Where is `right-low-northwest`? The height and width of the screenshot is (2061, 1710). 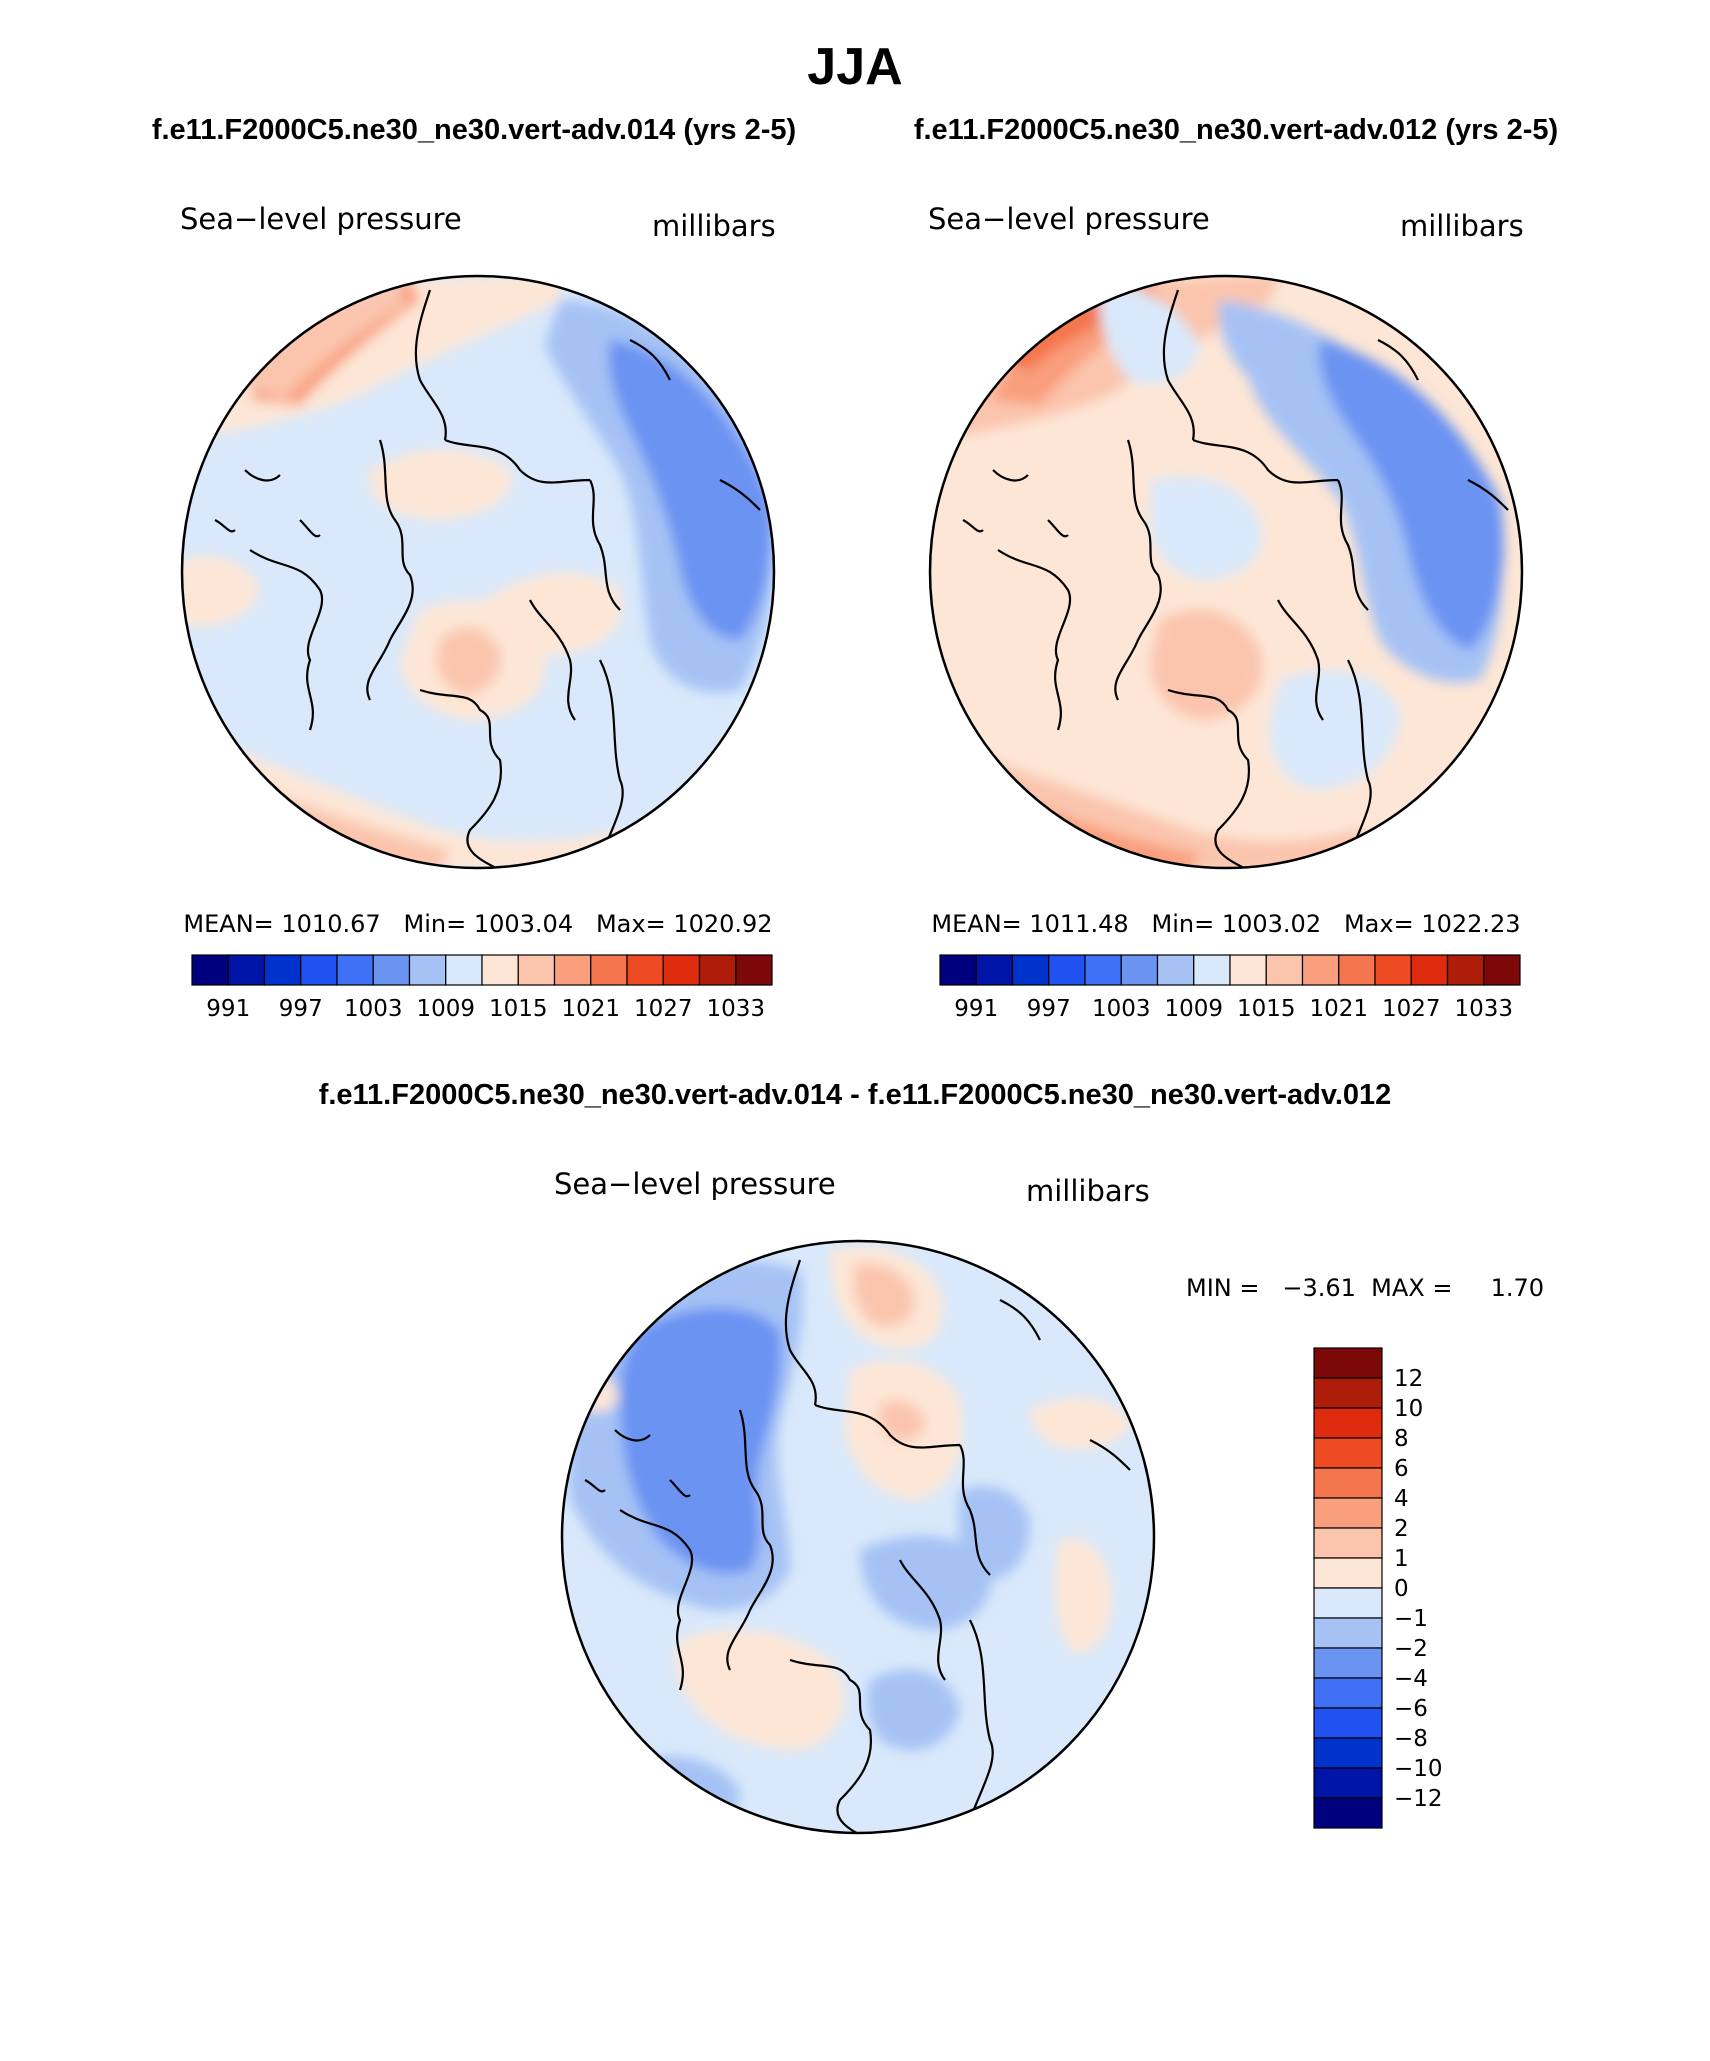 right-low-northwest is located at coordinates (1149, 332).